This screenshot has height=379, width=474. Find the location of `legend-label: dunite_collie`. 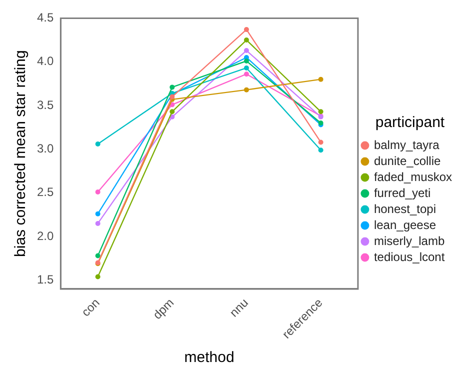

legend-label: dunite_collie is located at coordinates (407, 161).